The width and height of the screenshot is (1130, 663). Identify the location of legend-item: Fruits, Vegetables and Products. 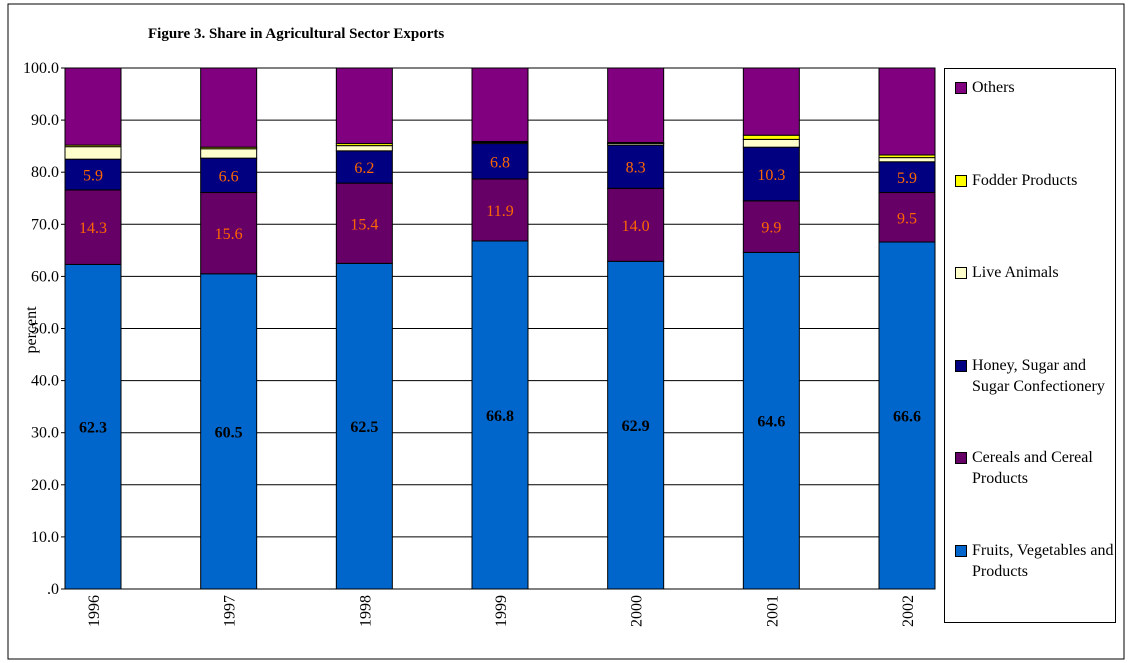
(1035, 561).